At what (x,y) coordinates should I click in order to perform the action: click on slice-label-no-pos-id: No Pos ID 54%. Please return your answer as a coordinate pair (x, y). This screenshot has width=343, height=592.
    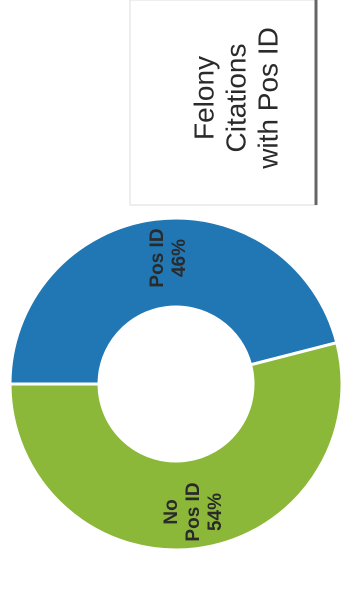
    Looking at the image, I should click on (193, 511).